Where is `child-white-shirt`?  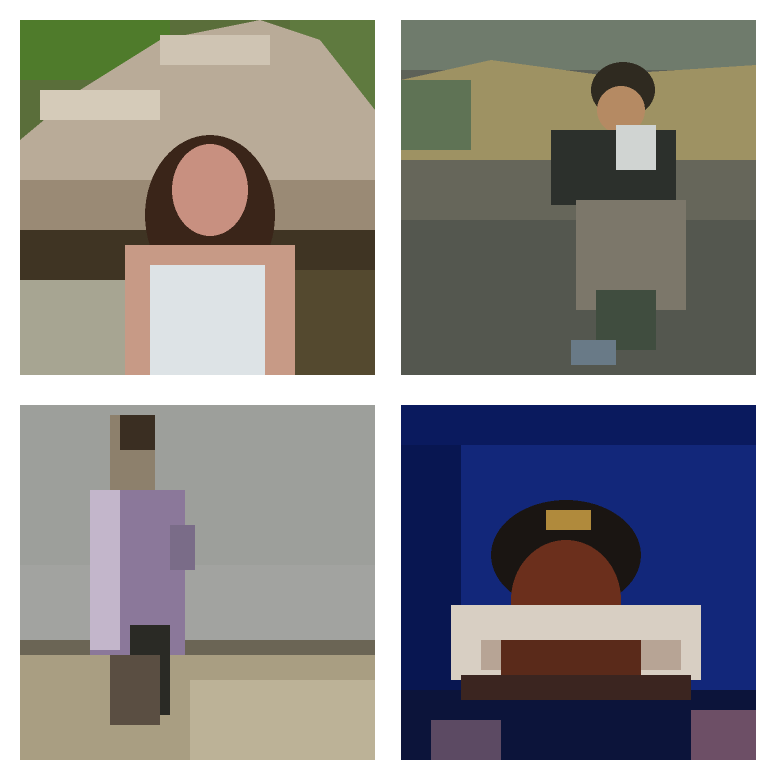 child-white-shirt is located at coordinates (636, 147).